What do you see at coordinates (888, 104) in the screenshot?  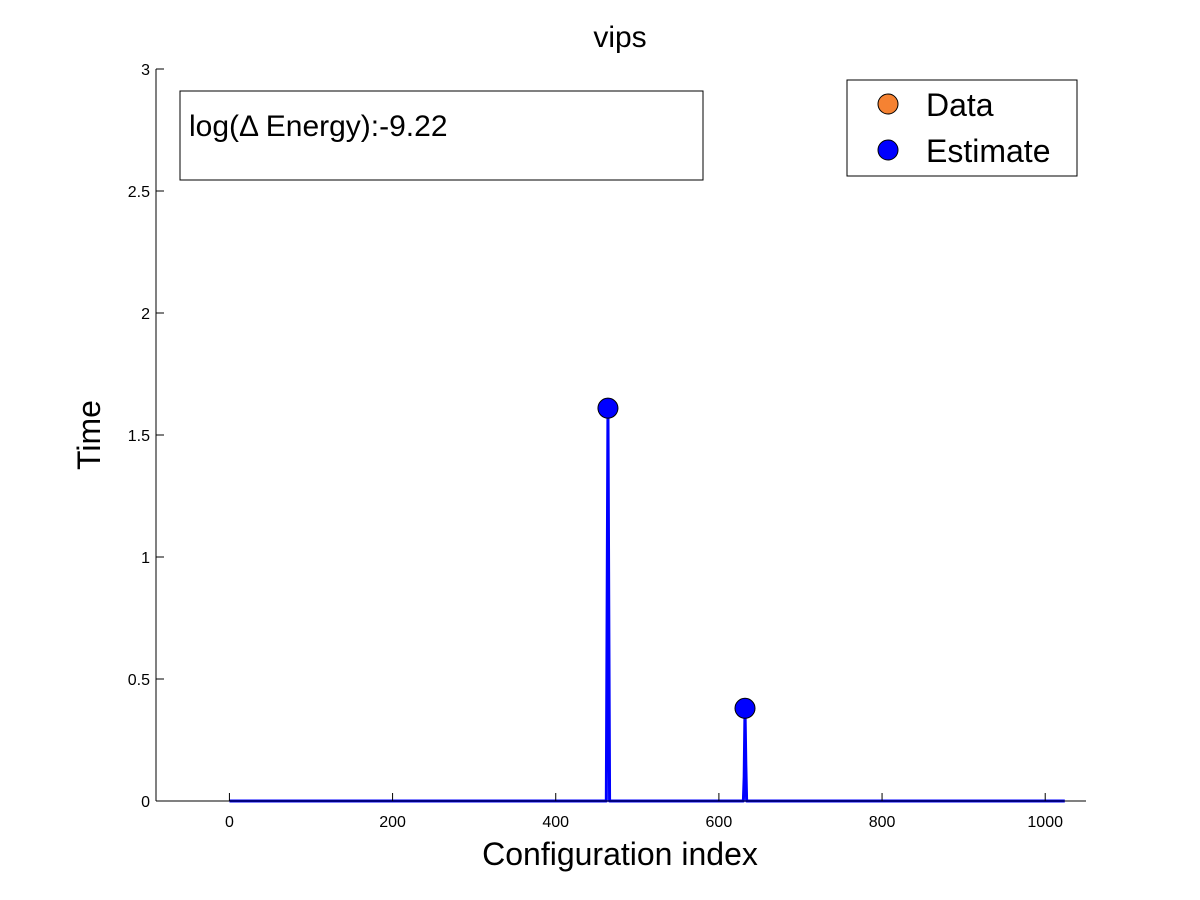 I see `legend-marker-data` at bounding box center [888, 104].